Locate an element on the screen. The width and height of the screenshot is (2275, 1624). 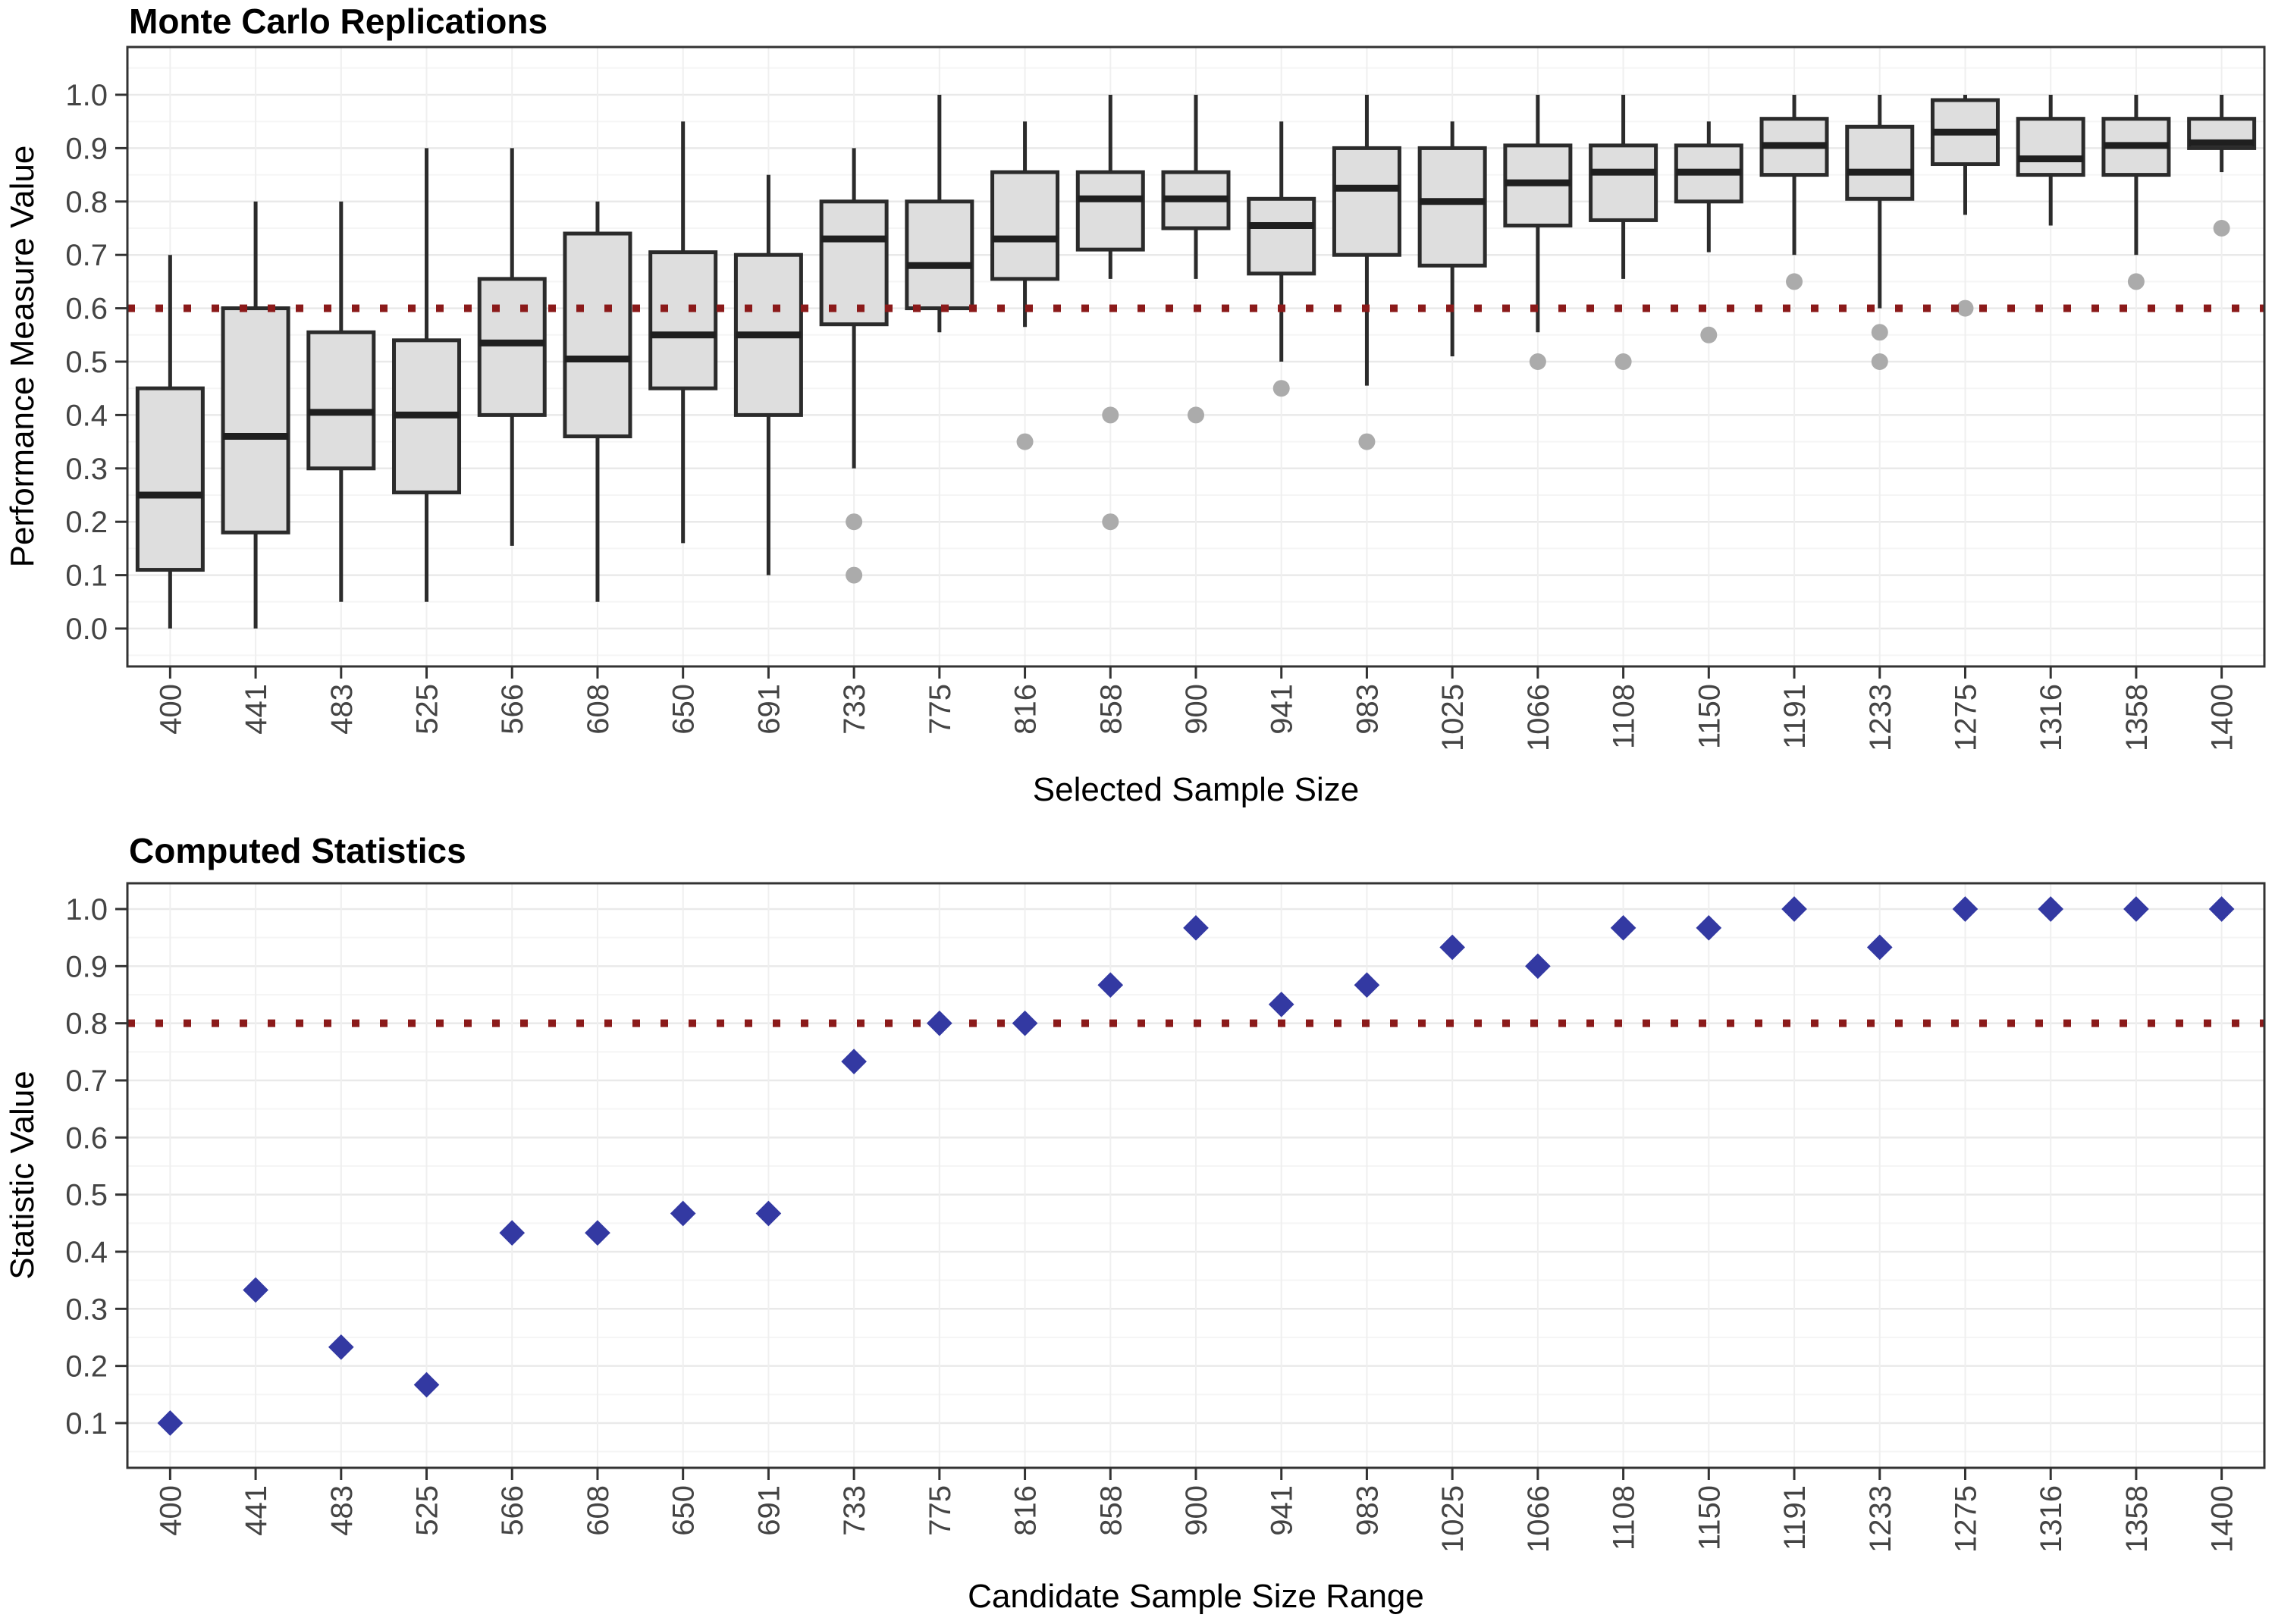
scatter-panel-title: Computed Statistics is located at coordinates (297, 850).